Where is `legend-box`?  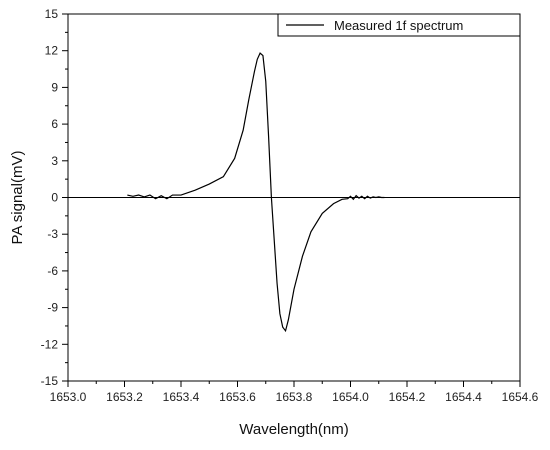 legend-box is located at coordinates (399, 25).